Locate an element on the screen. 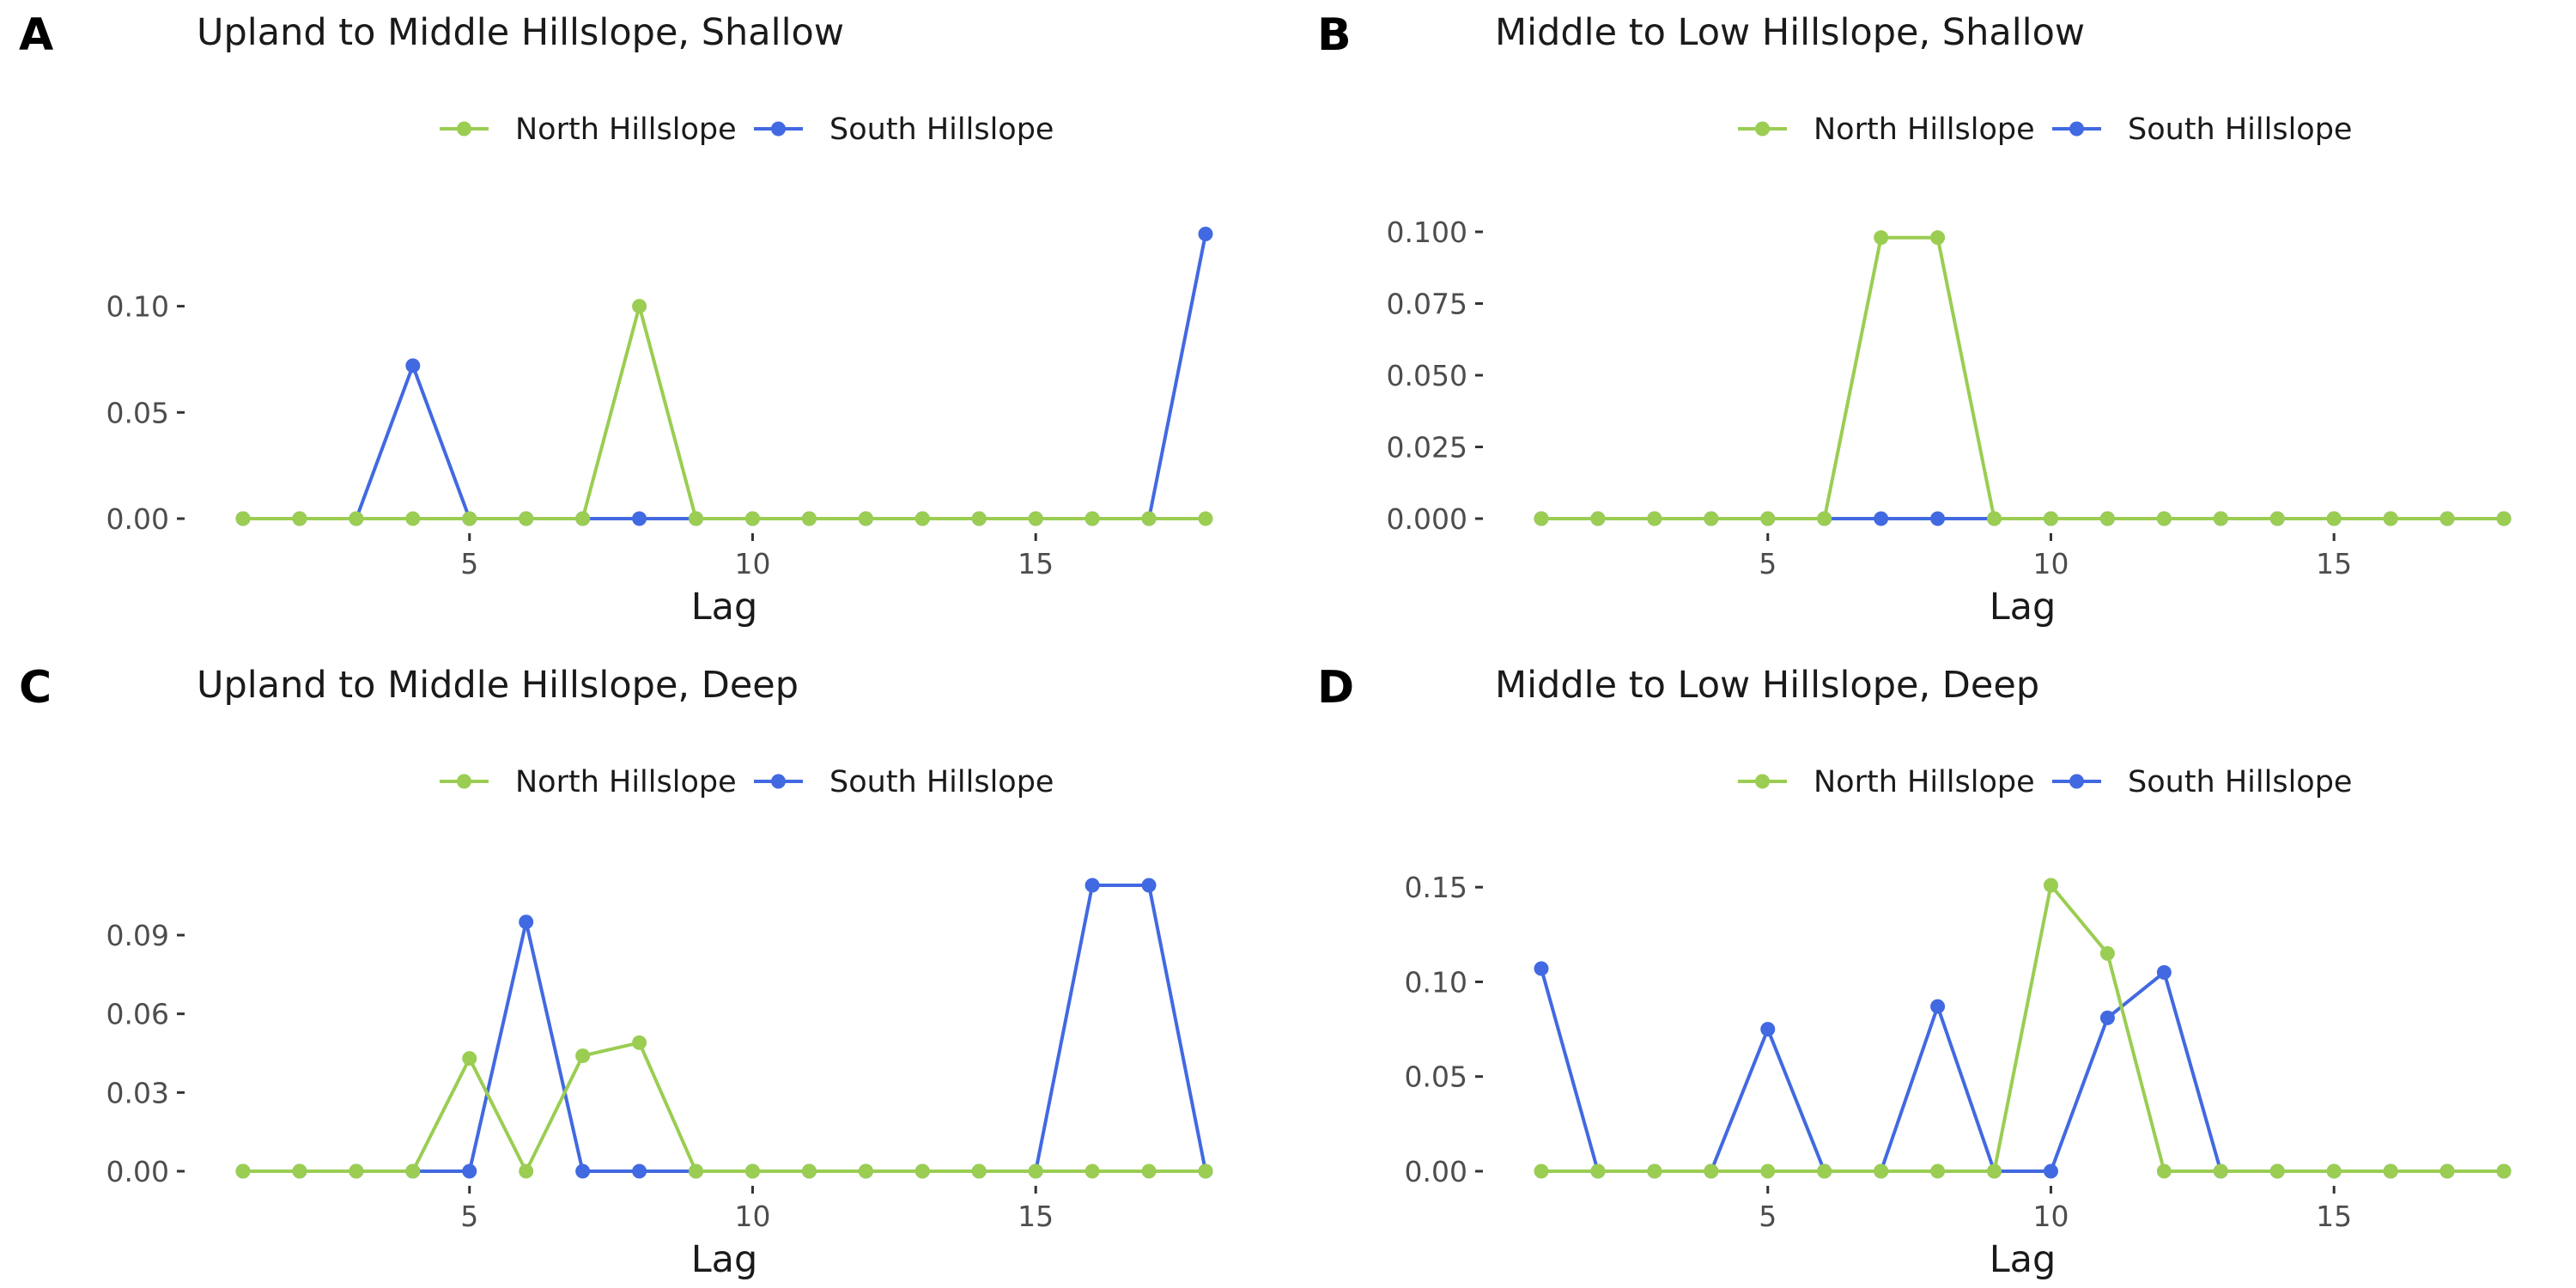 This screenshot has height=1288, width=2576. y-axis: 0.00 0.03 0.06 0.09 is located at coordinates (145, 1053).